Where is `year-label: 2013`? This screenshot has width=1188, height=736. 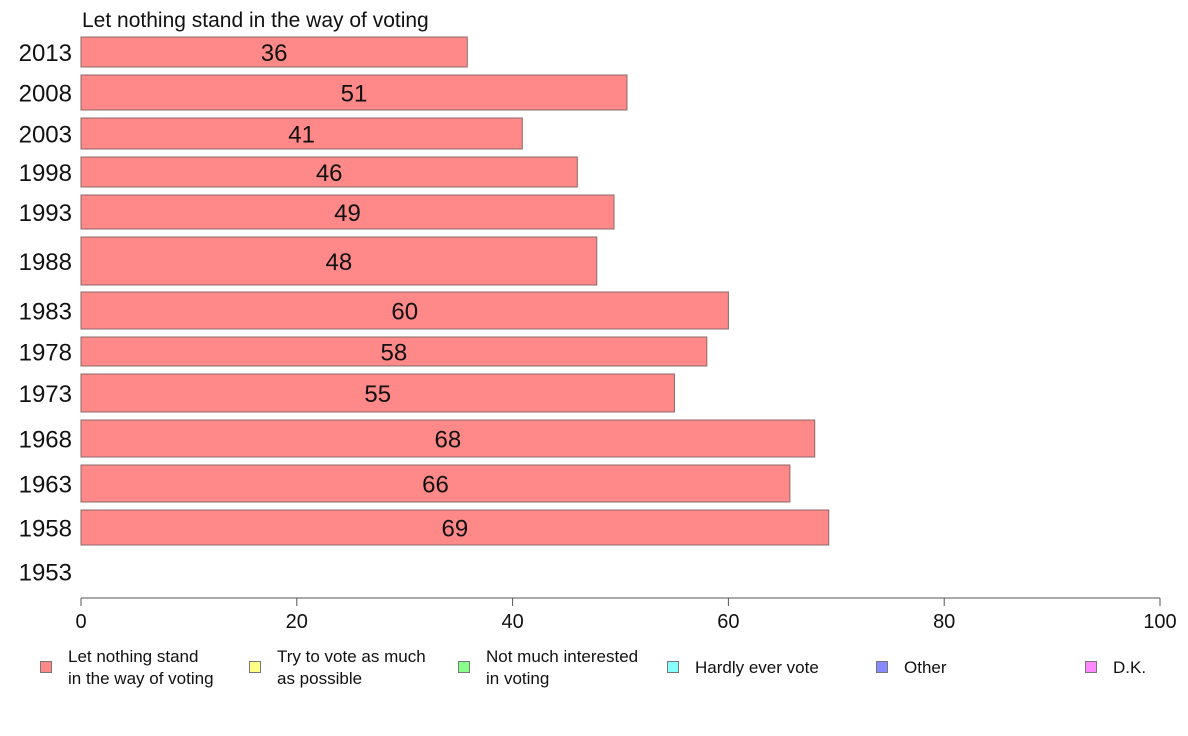
year-label: 2013 is located at coordinates (45, 53).